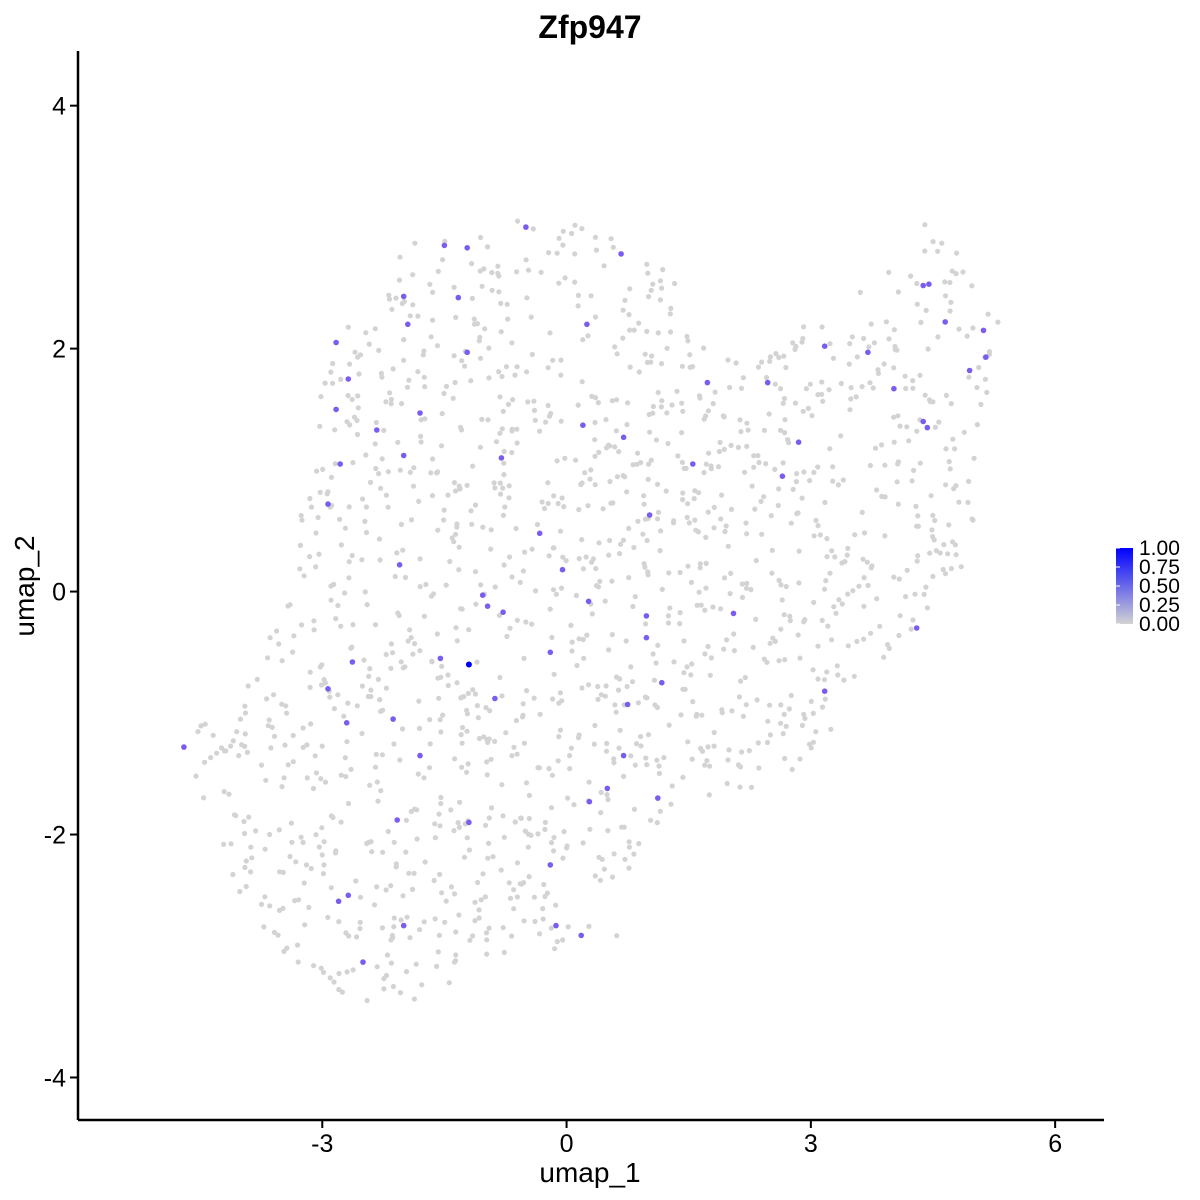  Describe the element at coordinates (1124, 586) in the screenshot. I see `colorbar` at that location.